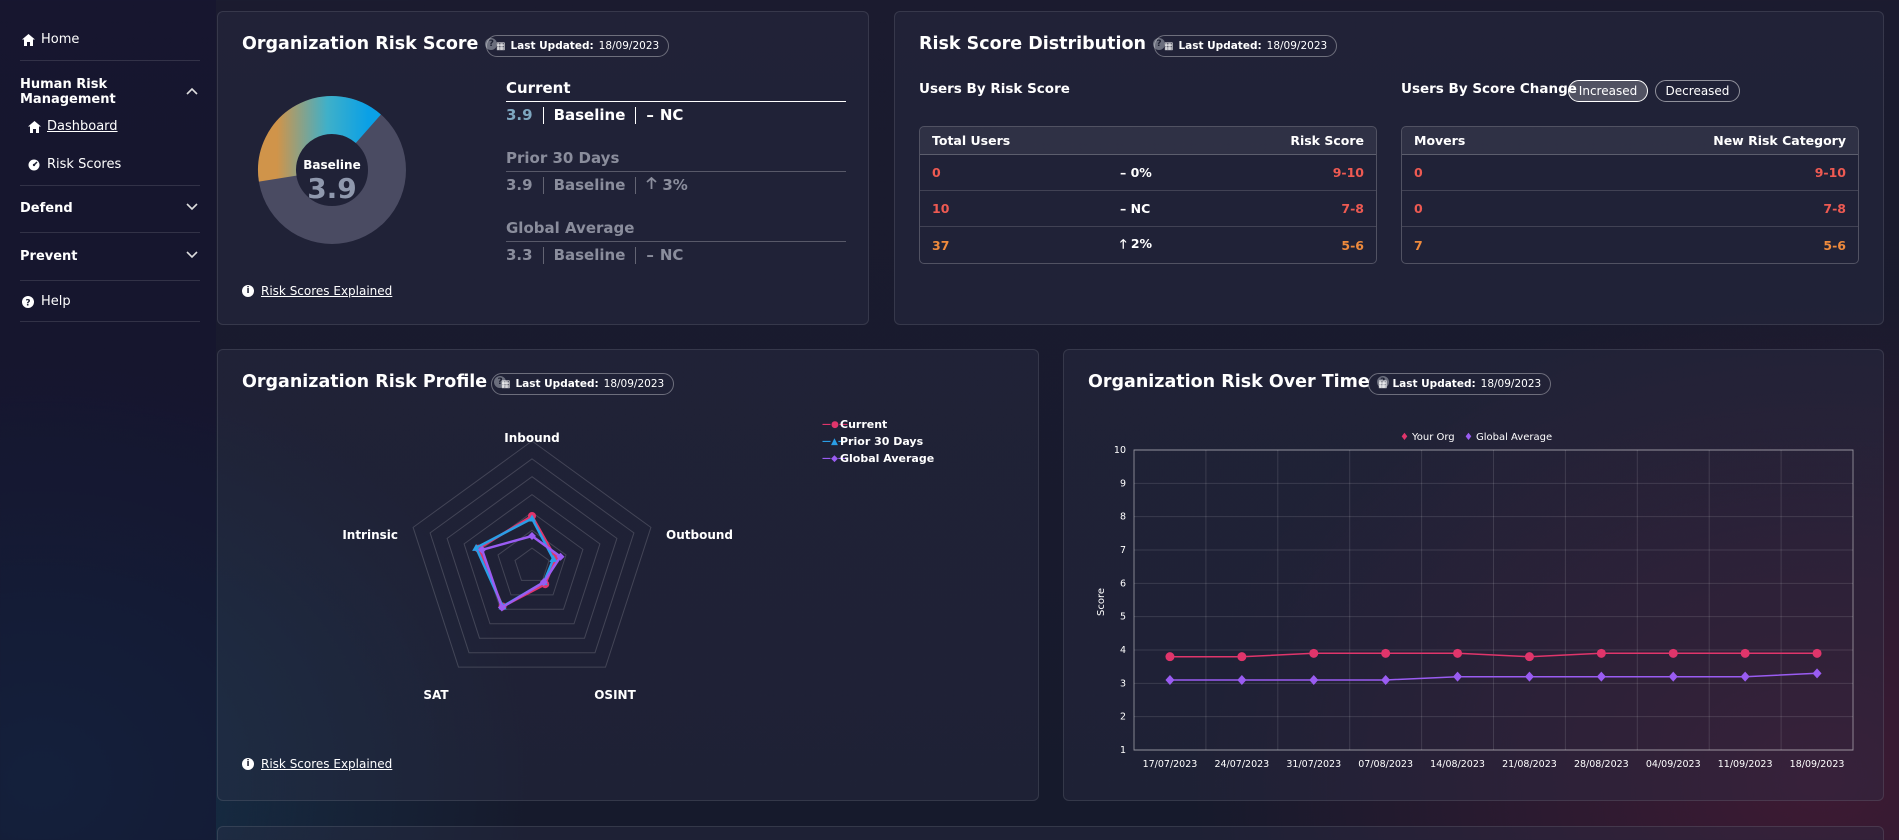  What do you see at coordinates (34, 165) in the screenshot?
I see `gauge-icon` at bounding box center [34, 165].